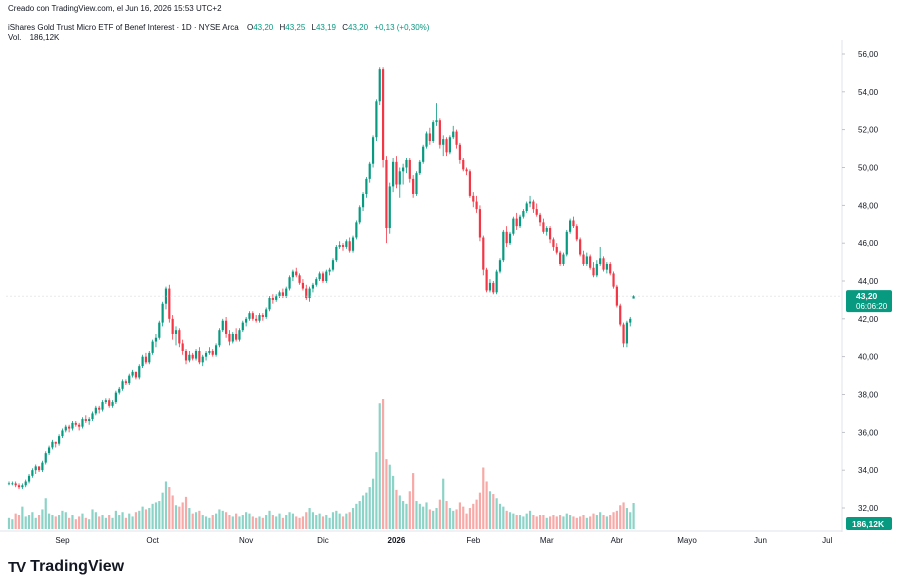 This screenshot has height=586, width=900. I want to click on tradingview-brand: TV TradingView, so click(66, 567).